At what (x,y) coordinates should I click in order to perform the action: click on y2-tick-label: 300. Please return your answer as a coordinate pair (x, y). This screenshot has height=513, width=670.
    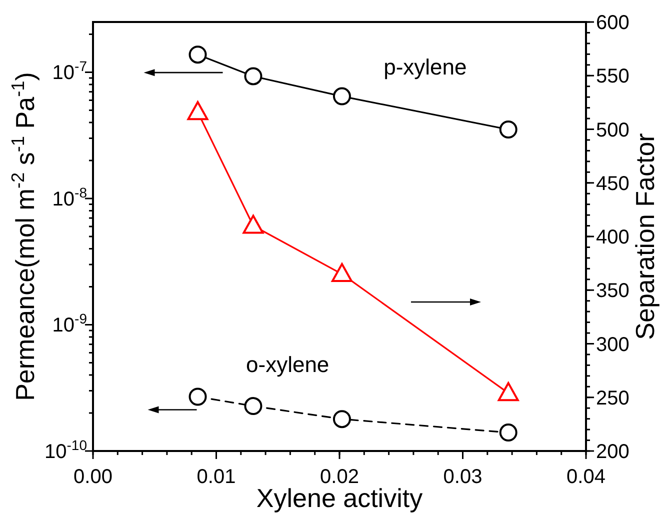
    Looking at the image, I should click on (613, 345).